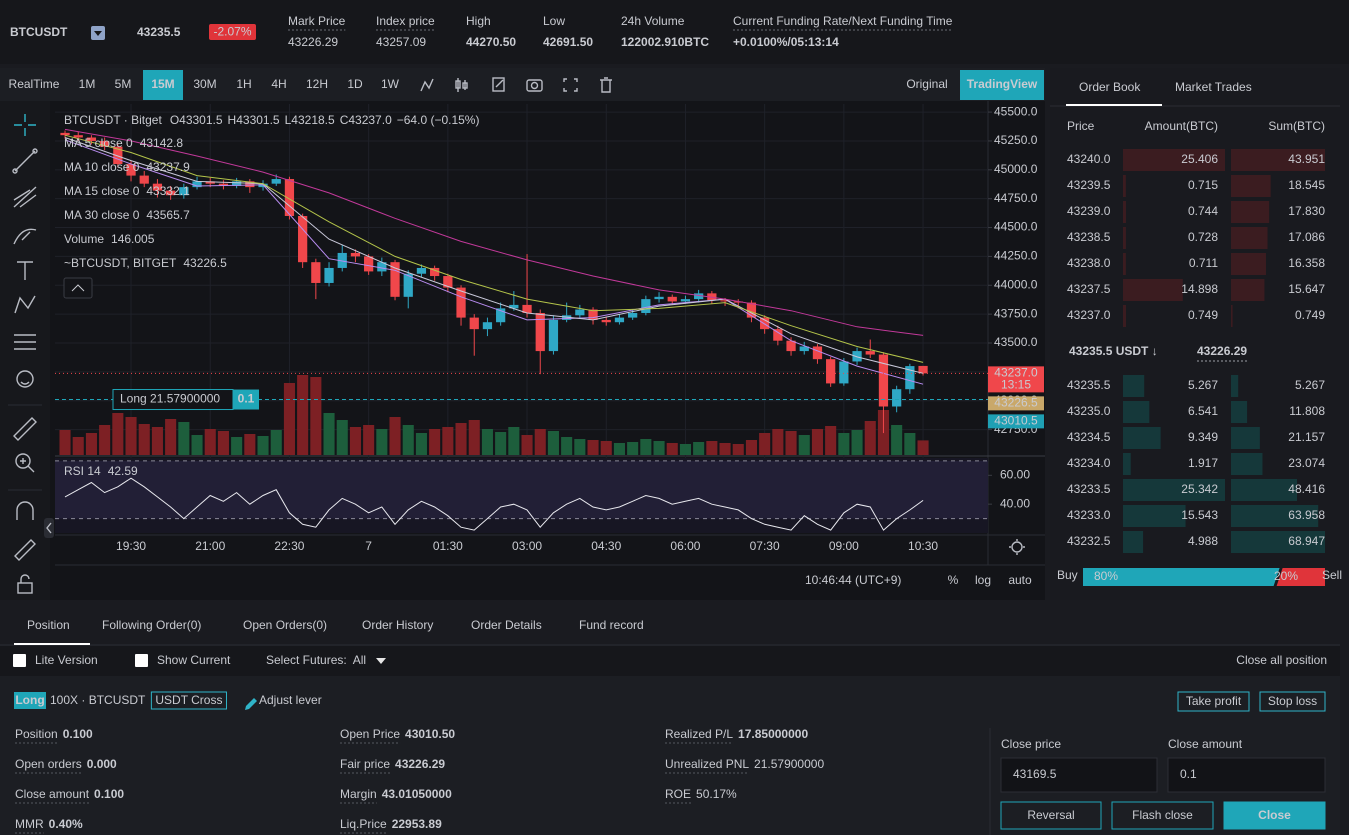 The height and width of the screenshot is (835, 1349). What do you see at coordinates (1089, 185) in the screenshot?
I see `book-price: 43239.5` at bounding box center [1089, 185].